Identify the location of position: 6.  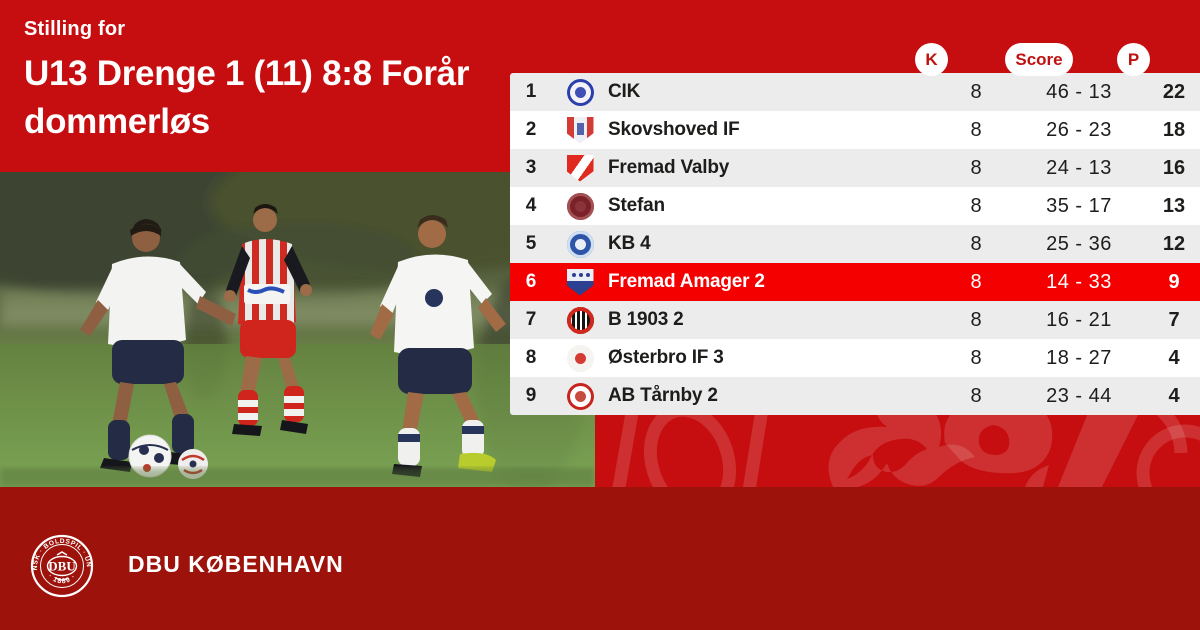
(531, 281).